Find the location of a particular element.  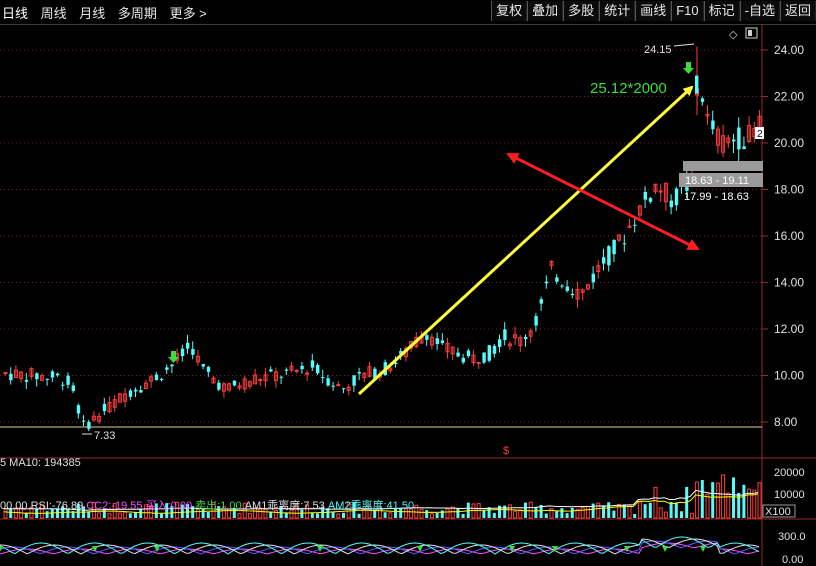

tab-daily: 日线 is located at coordinates (15, 13).